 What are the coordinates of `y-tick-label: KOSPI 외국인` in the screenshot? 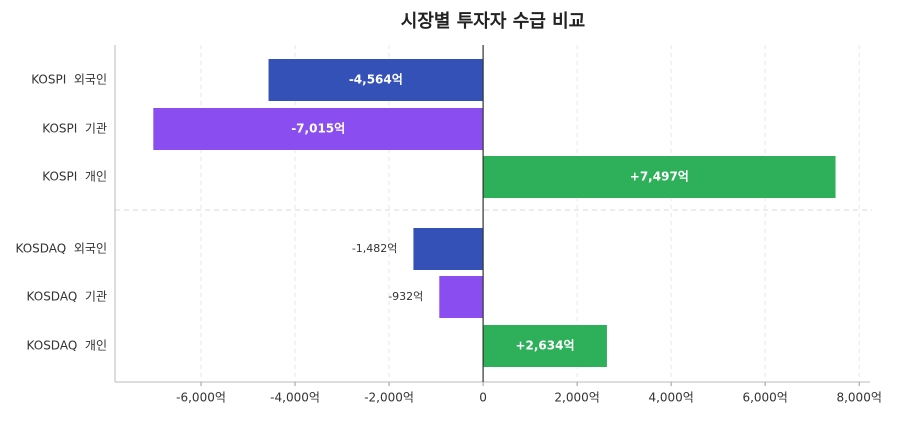 It's located at (69, 80).